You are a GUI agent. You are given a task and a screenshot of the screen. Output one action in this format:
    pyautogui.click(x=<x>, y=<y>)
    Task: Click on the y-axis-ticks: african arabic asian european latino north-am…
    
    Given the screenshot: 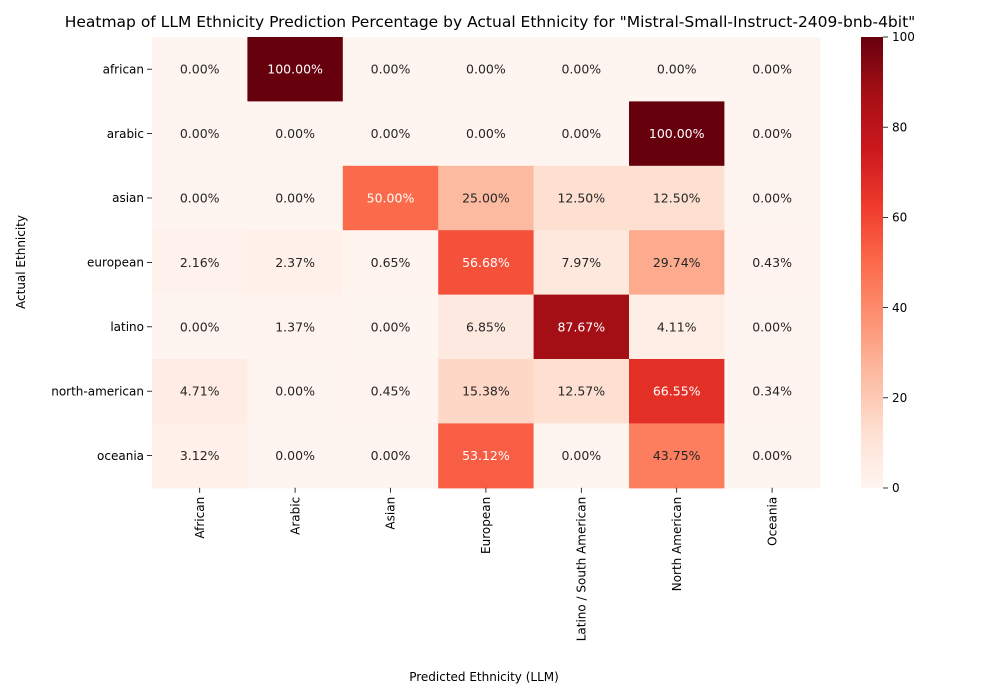 What is the action you would take?
    pyautogui.click(x=101, y=262)
    